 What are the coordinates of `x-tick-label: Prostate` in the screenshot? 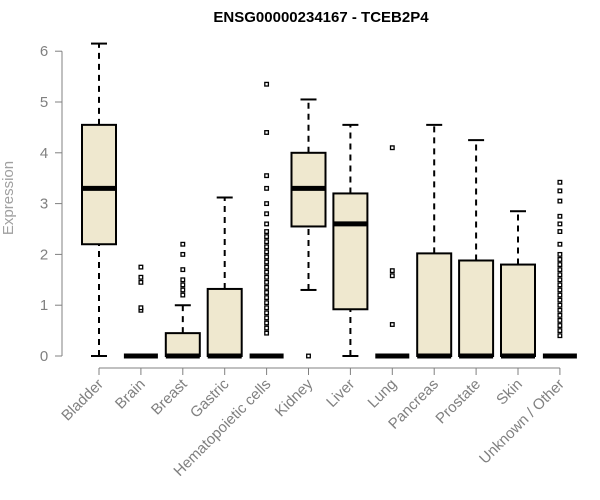 It's located at (458, 402).